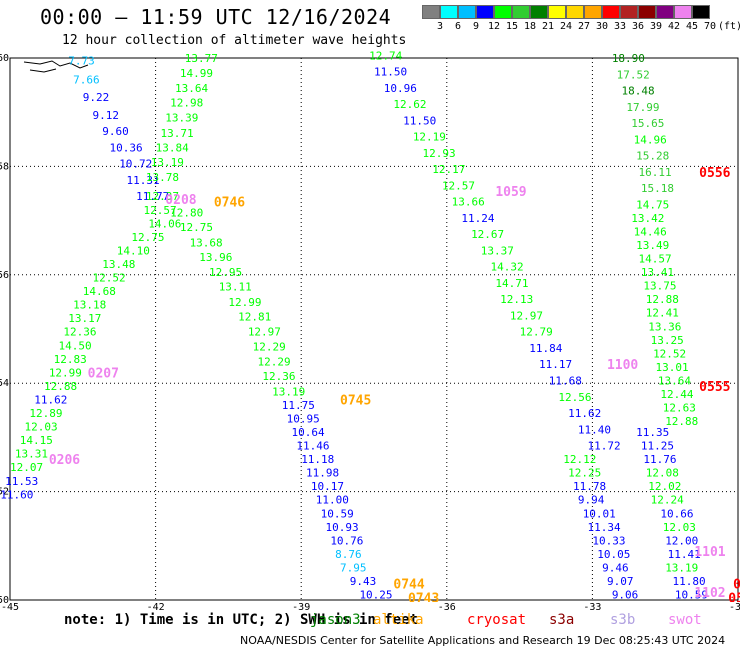 The image size is (740, 650). I want to click on wave-height-label: 12.44, so click(676, 394).